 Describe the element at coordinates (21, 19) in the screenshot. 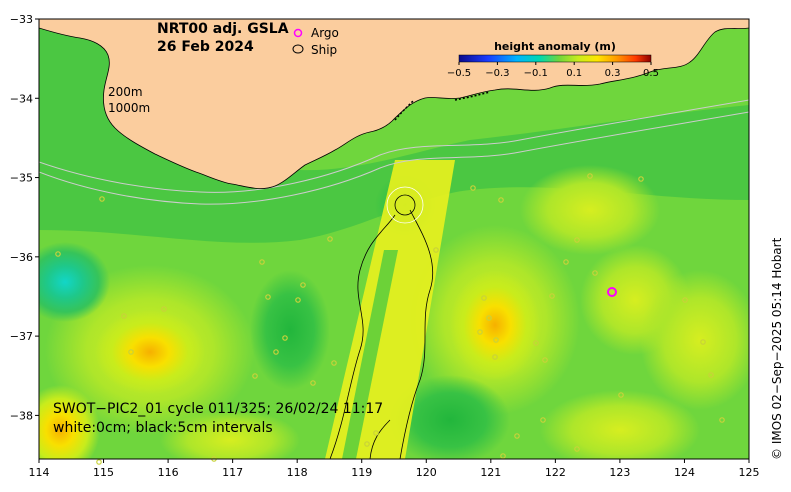

I see `y-tick-label: −33` at that location.